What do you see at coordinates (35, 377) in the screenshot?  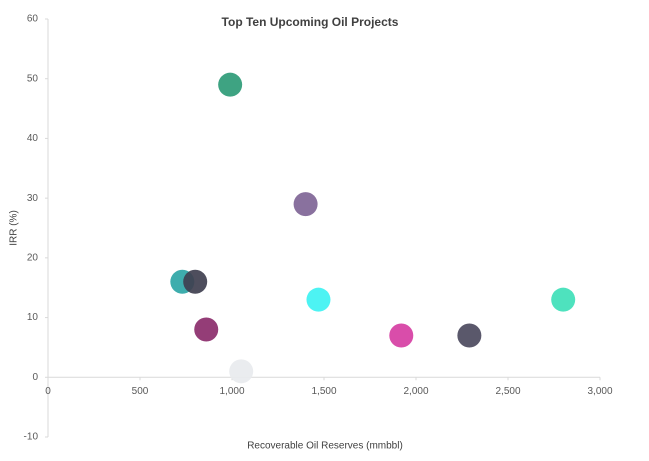 I see `y-tick-label: 0` at bounding box center [35, 377].